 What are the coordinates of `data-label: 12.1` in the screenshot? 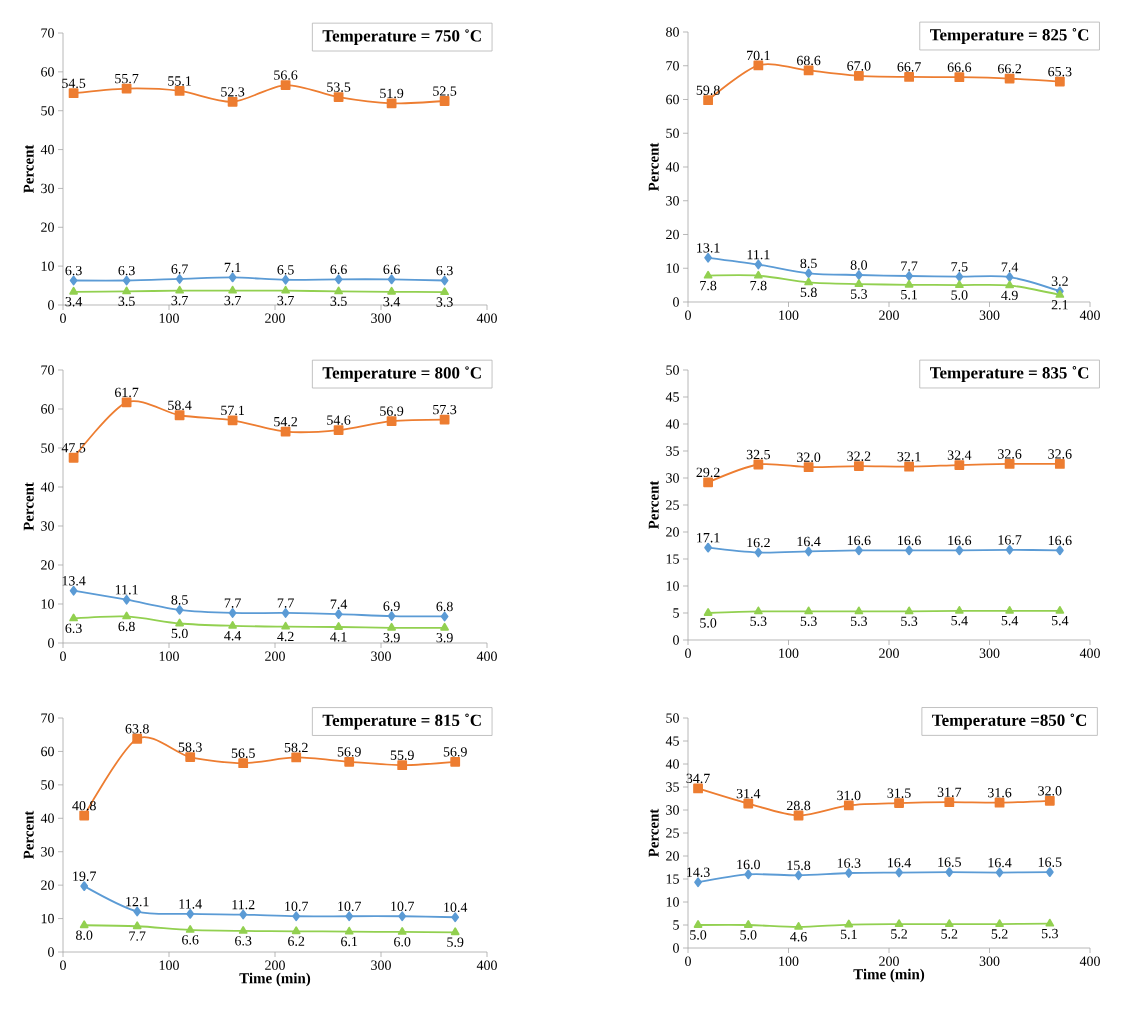 It's located at (137, 901).